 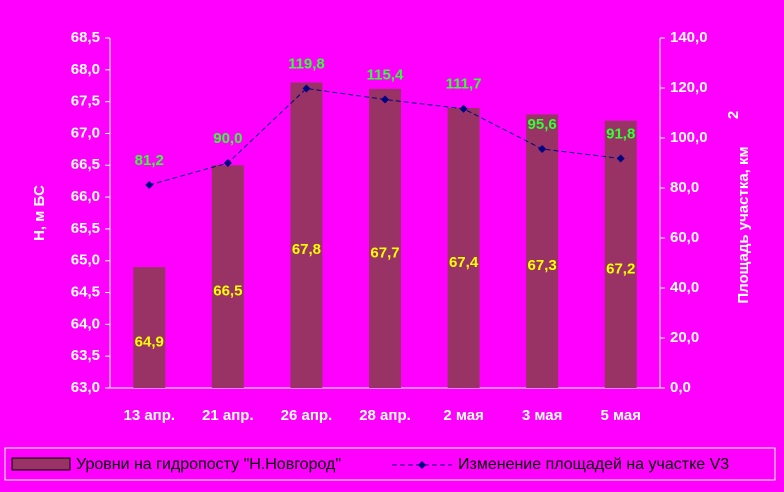 I want to click on x-tick-label: 2 мая, so click(x=463, y=415).